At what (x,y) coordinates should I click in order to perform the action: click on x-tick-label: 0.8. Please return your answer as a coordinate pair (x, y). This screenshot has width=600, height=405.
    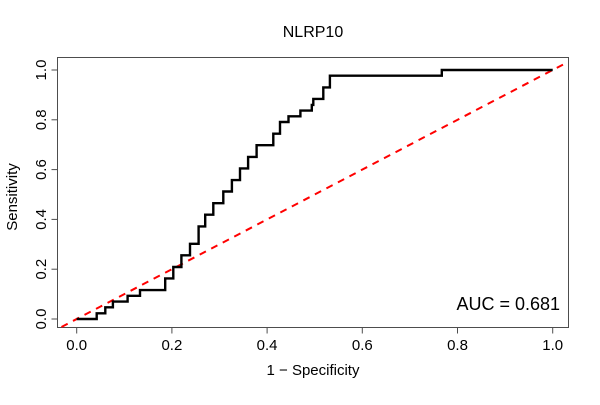
    Looking at the image, I should click on (457, 345).